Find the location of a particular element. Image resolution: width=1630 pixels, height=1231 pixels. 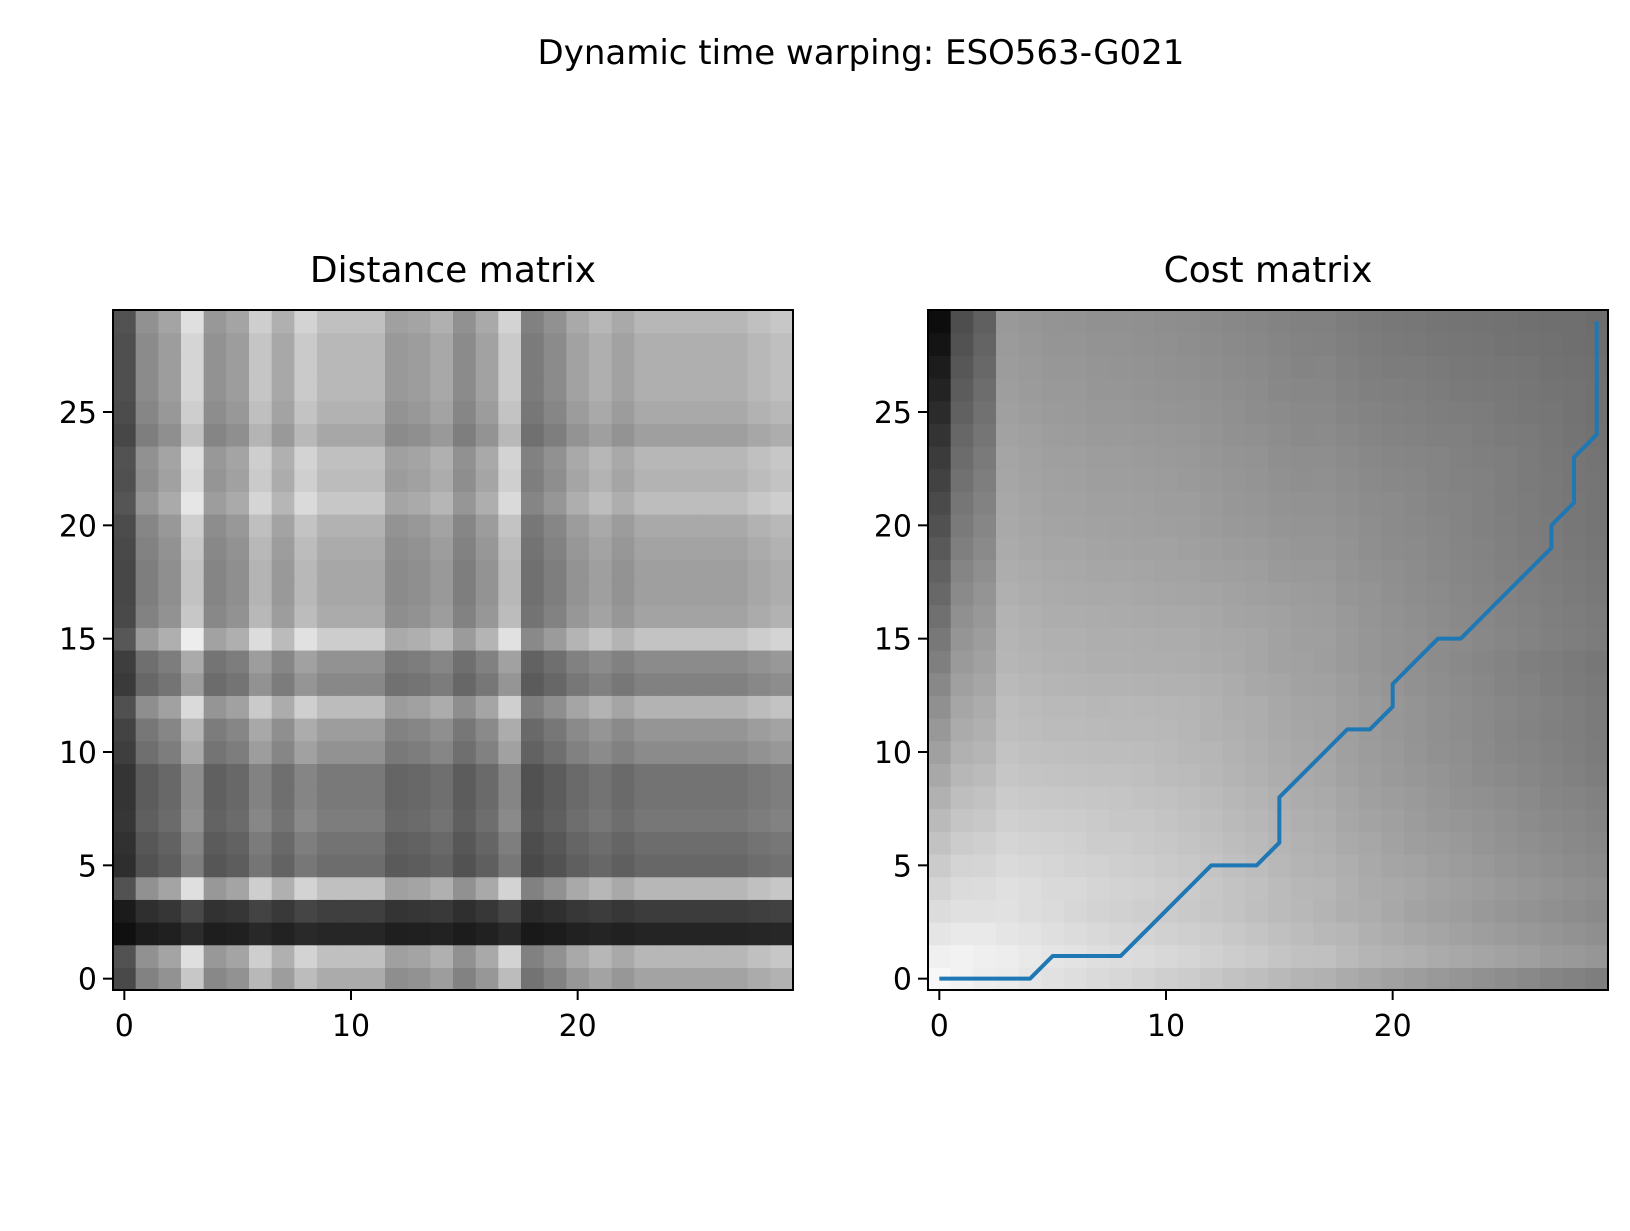

cost-matrix-y-tick-label: 25 is located at coordinates (893, 413).